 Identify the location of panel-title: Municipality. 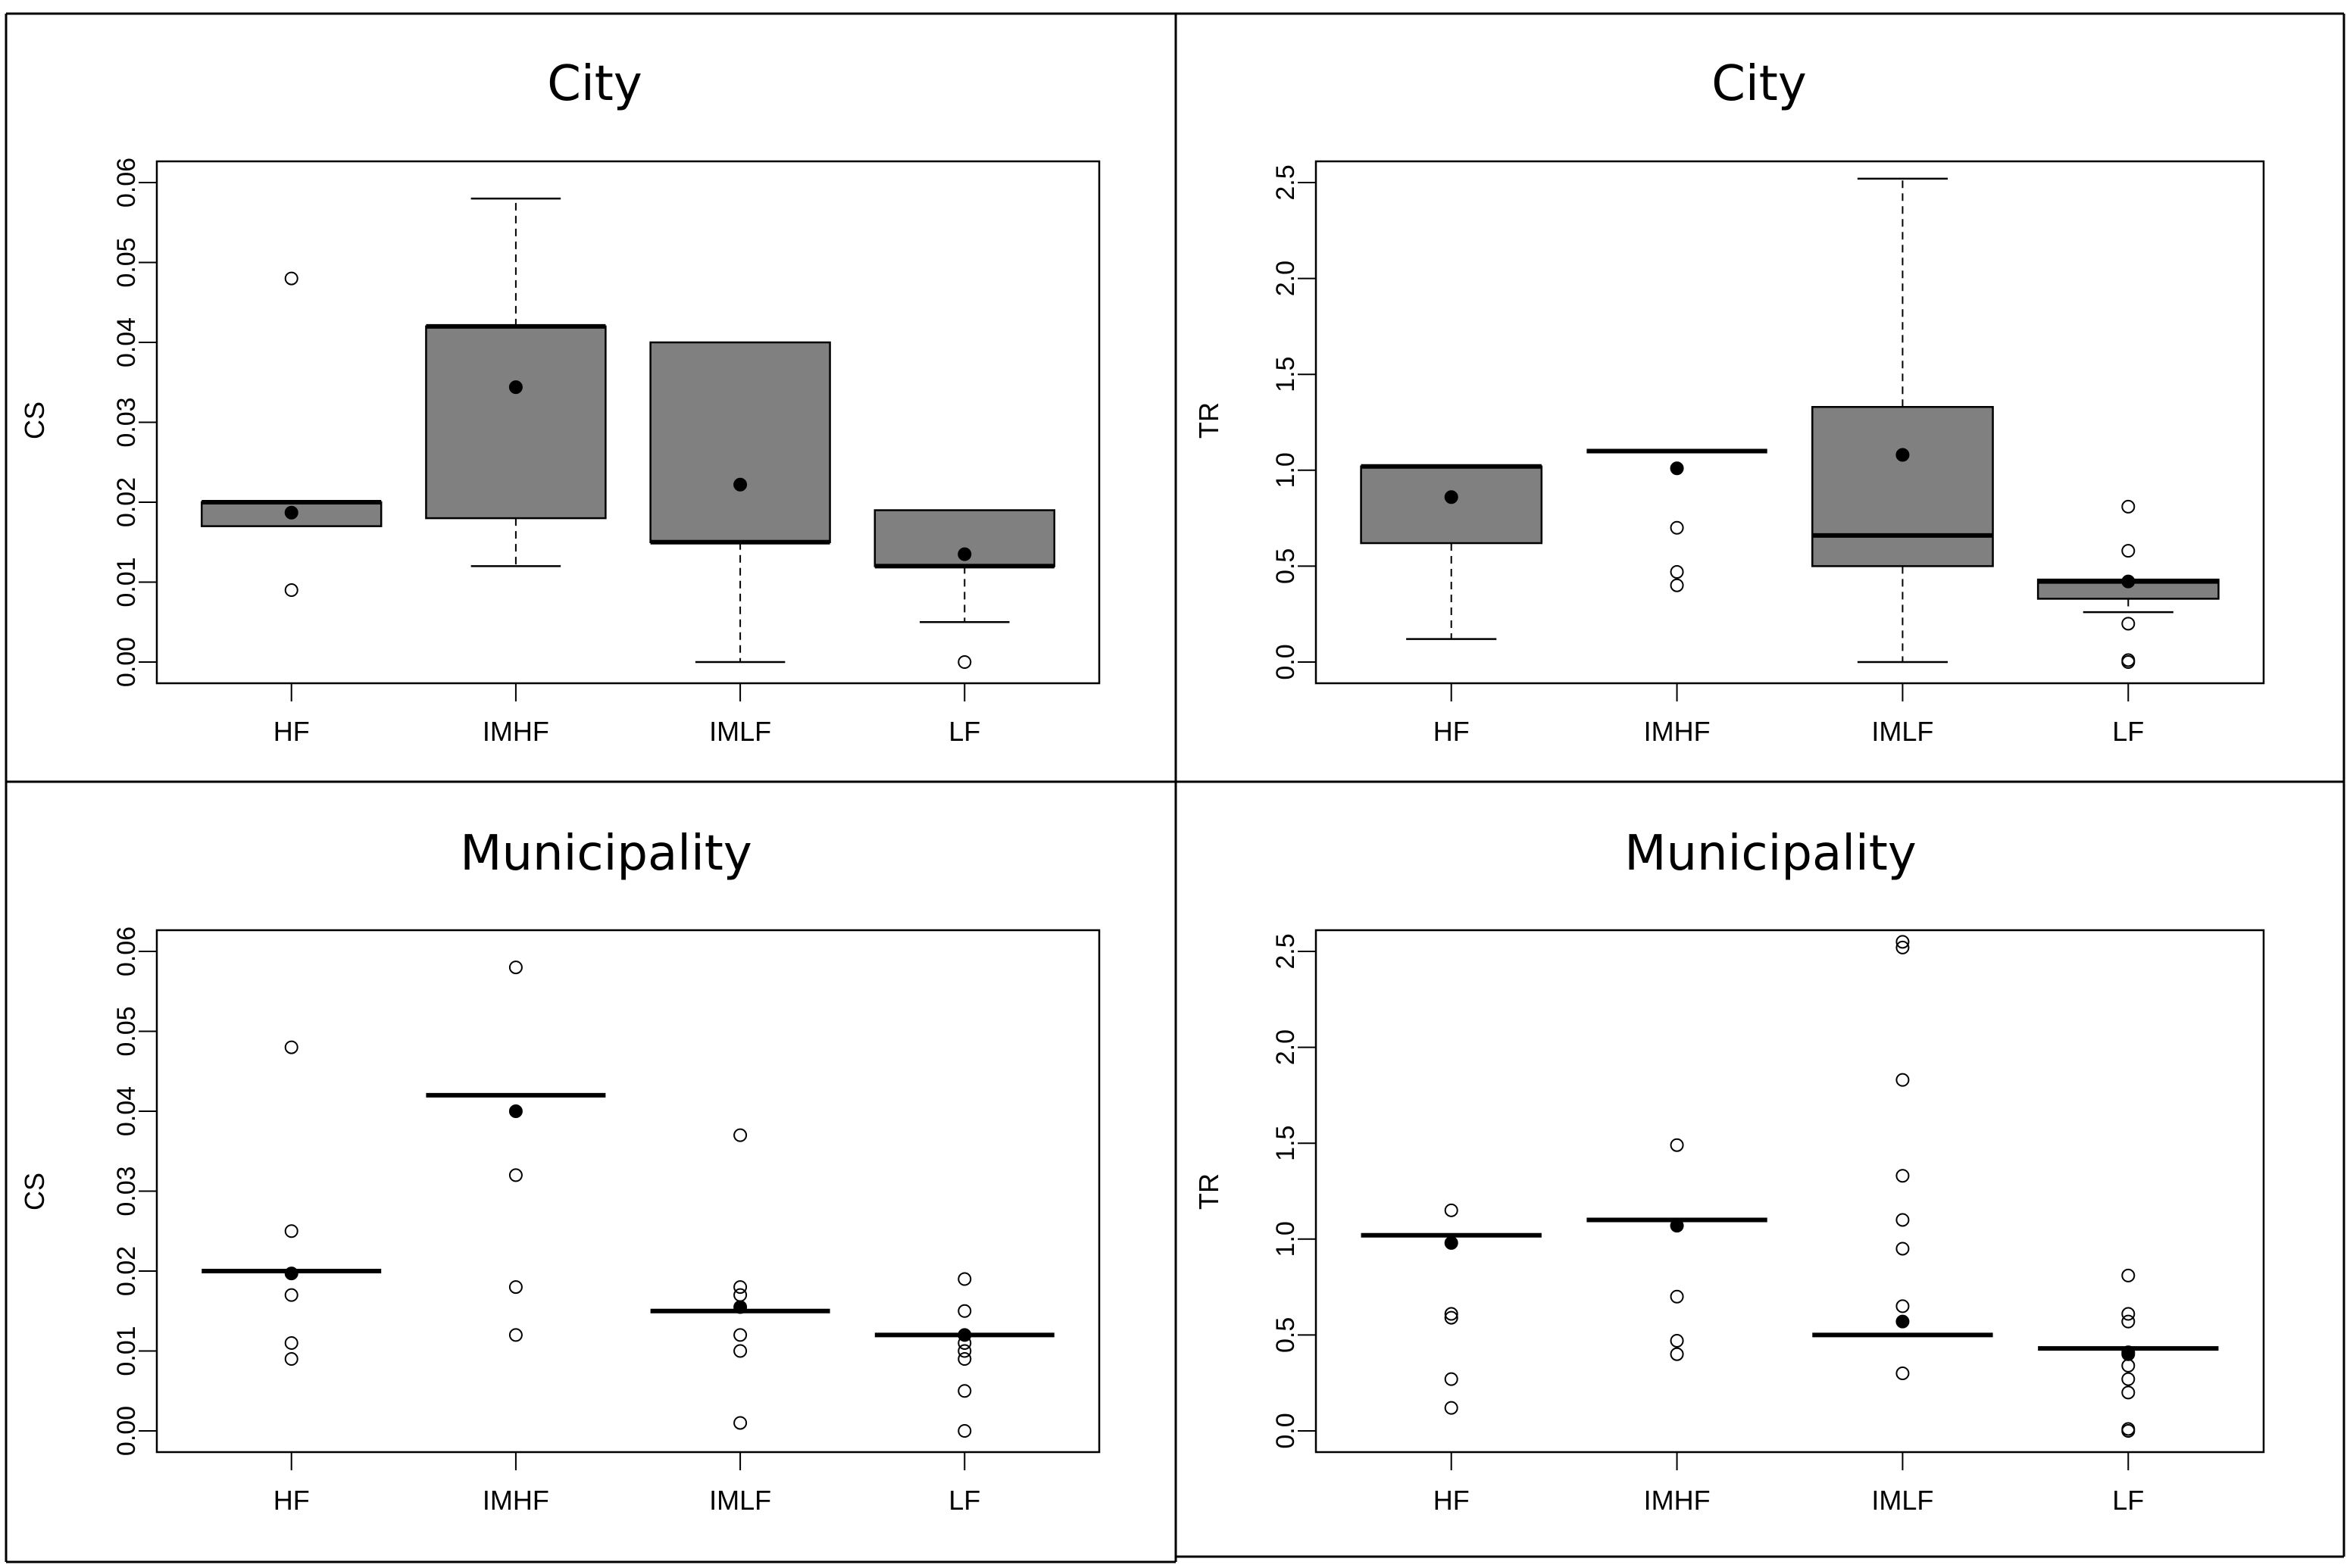
(1770, 854).